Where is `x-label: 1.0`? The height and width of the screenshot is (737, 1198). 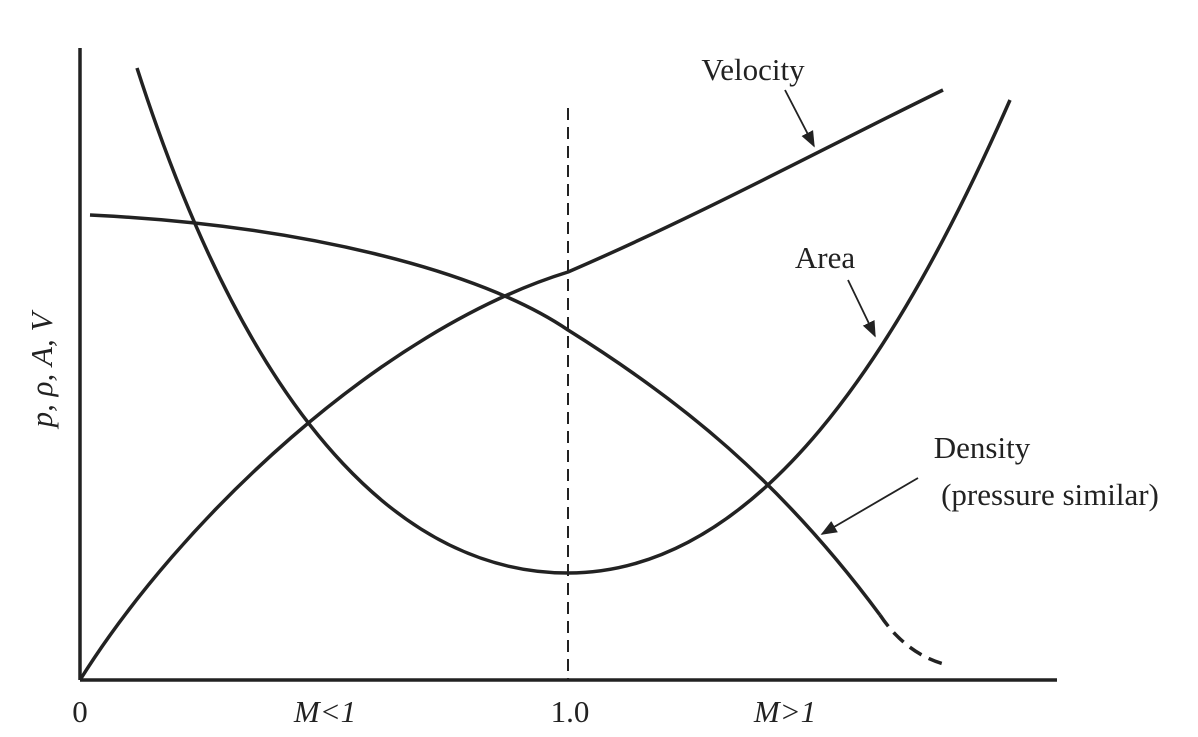 x-label: 1.0 is located at coordinates (570, 711).